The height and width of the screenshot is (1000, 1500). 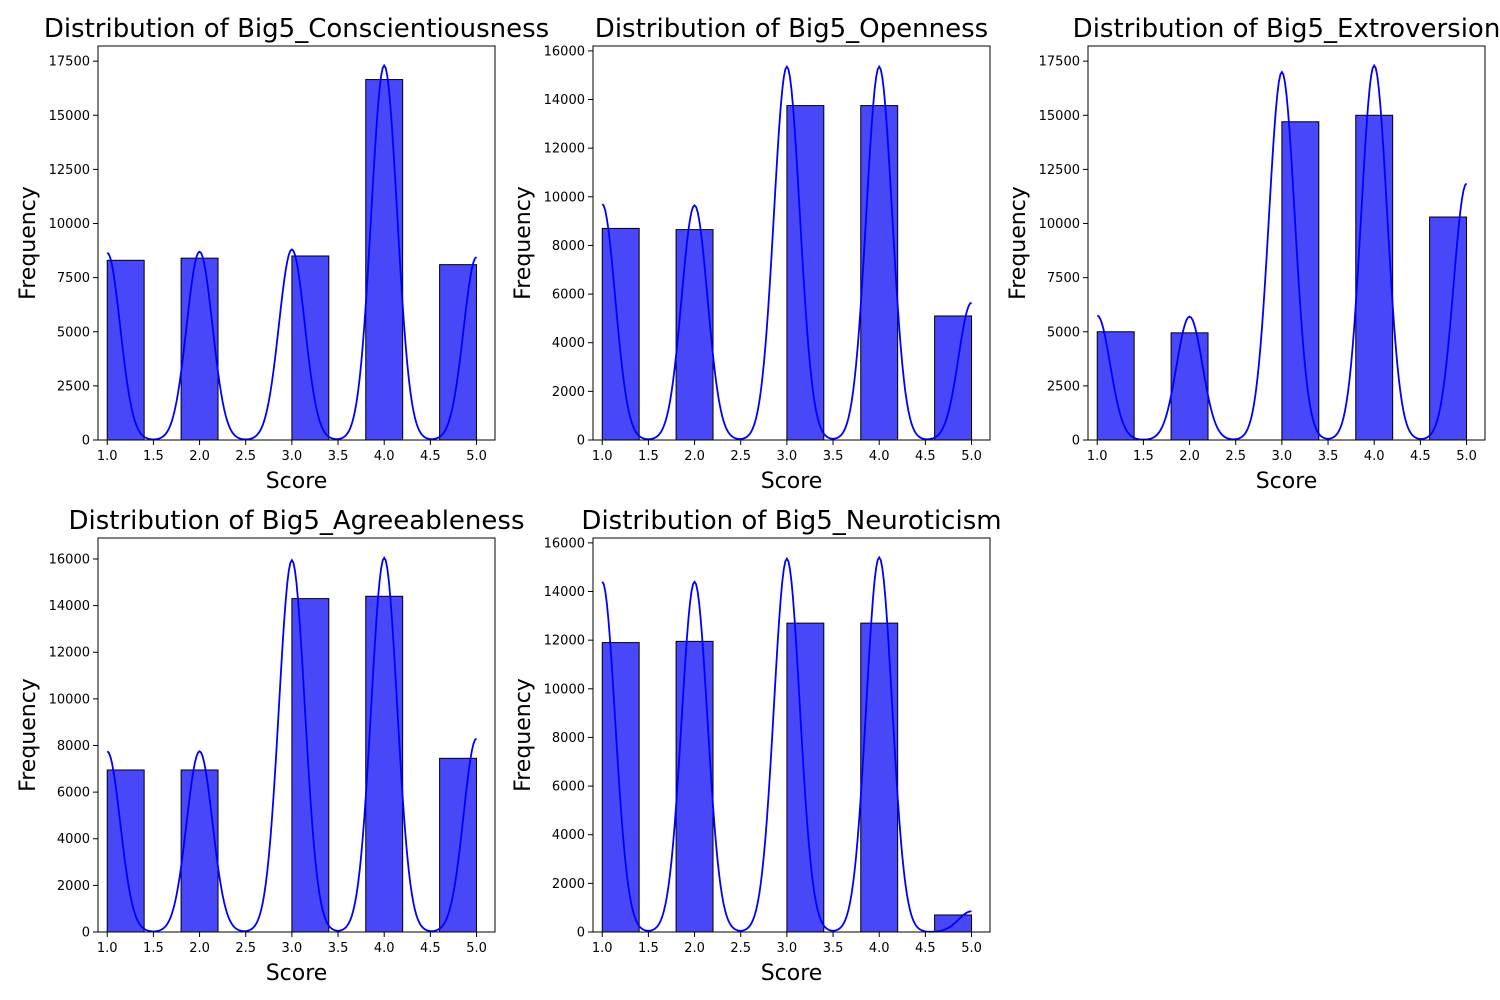 I want to click on y-tick-label: 15000, so click(x=1059, y=116).